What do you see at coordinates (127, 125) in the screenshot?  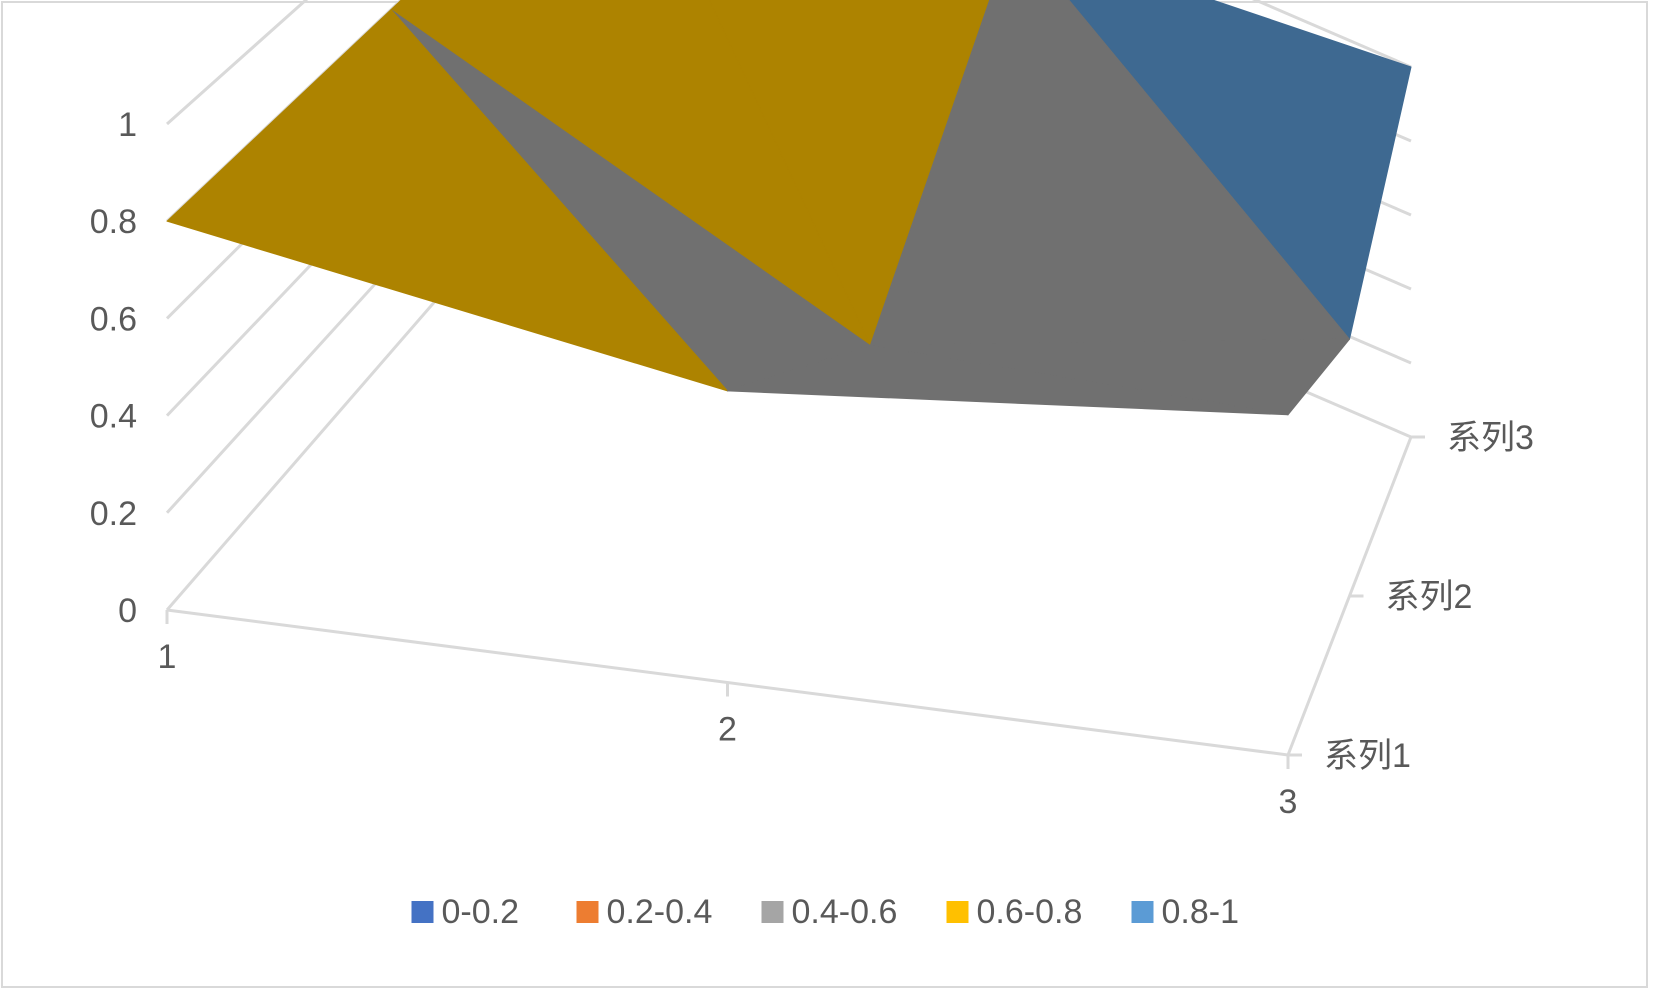 I see `z-tick-label: 1` at bounding box center [127, 125].